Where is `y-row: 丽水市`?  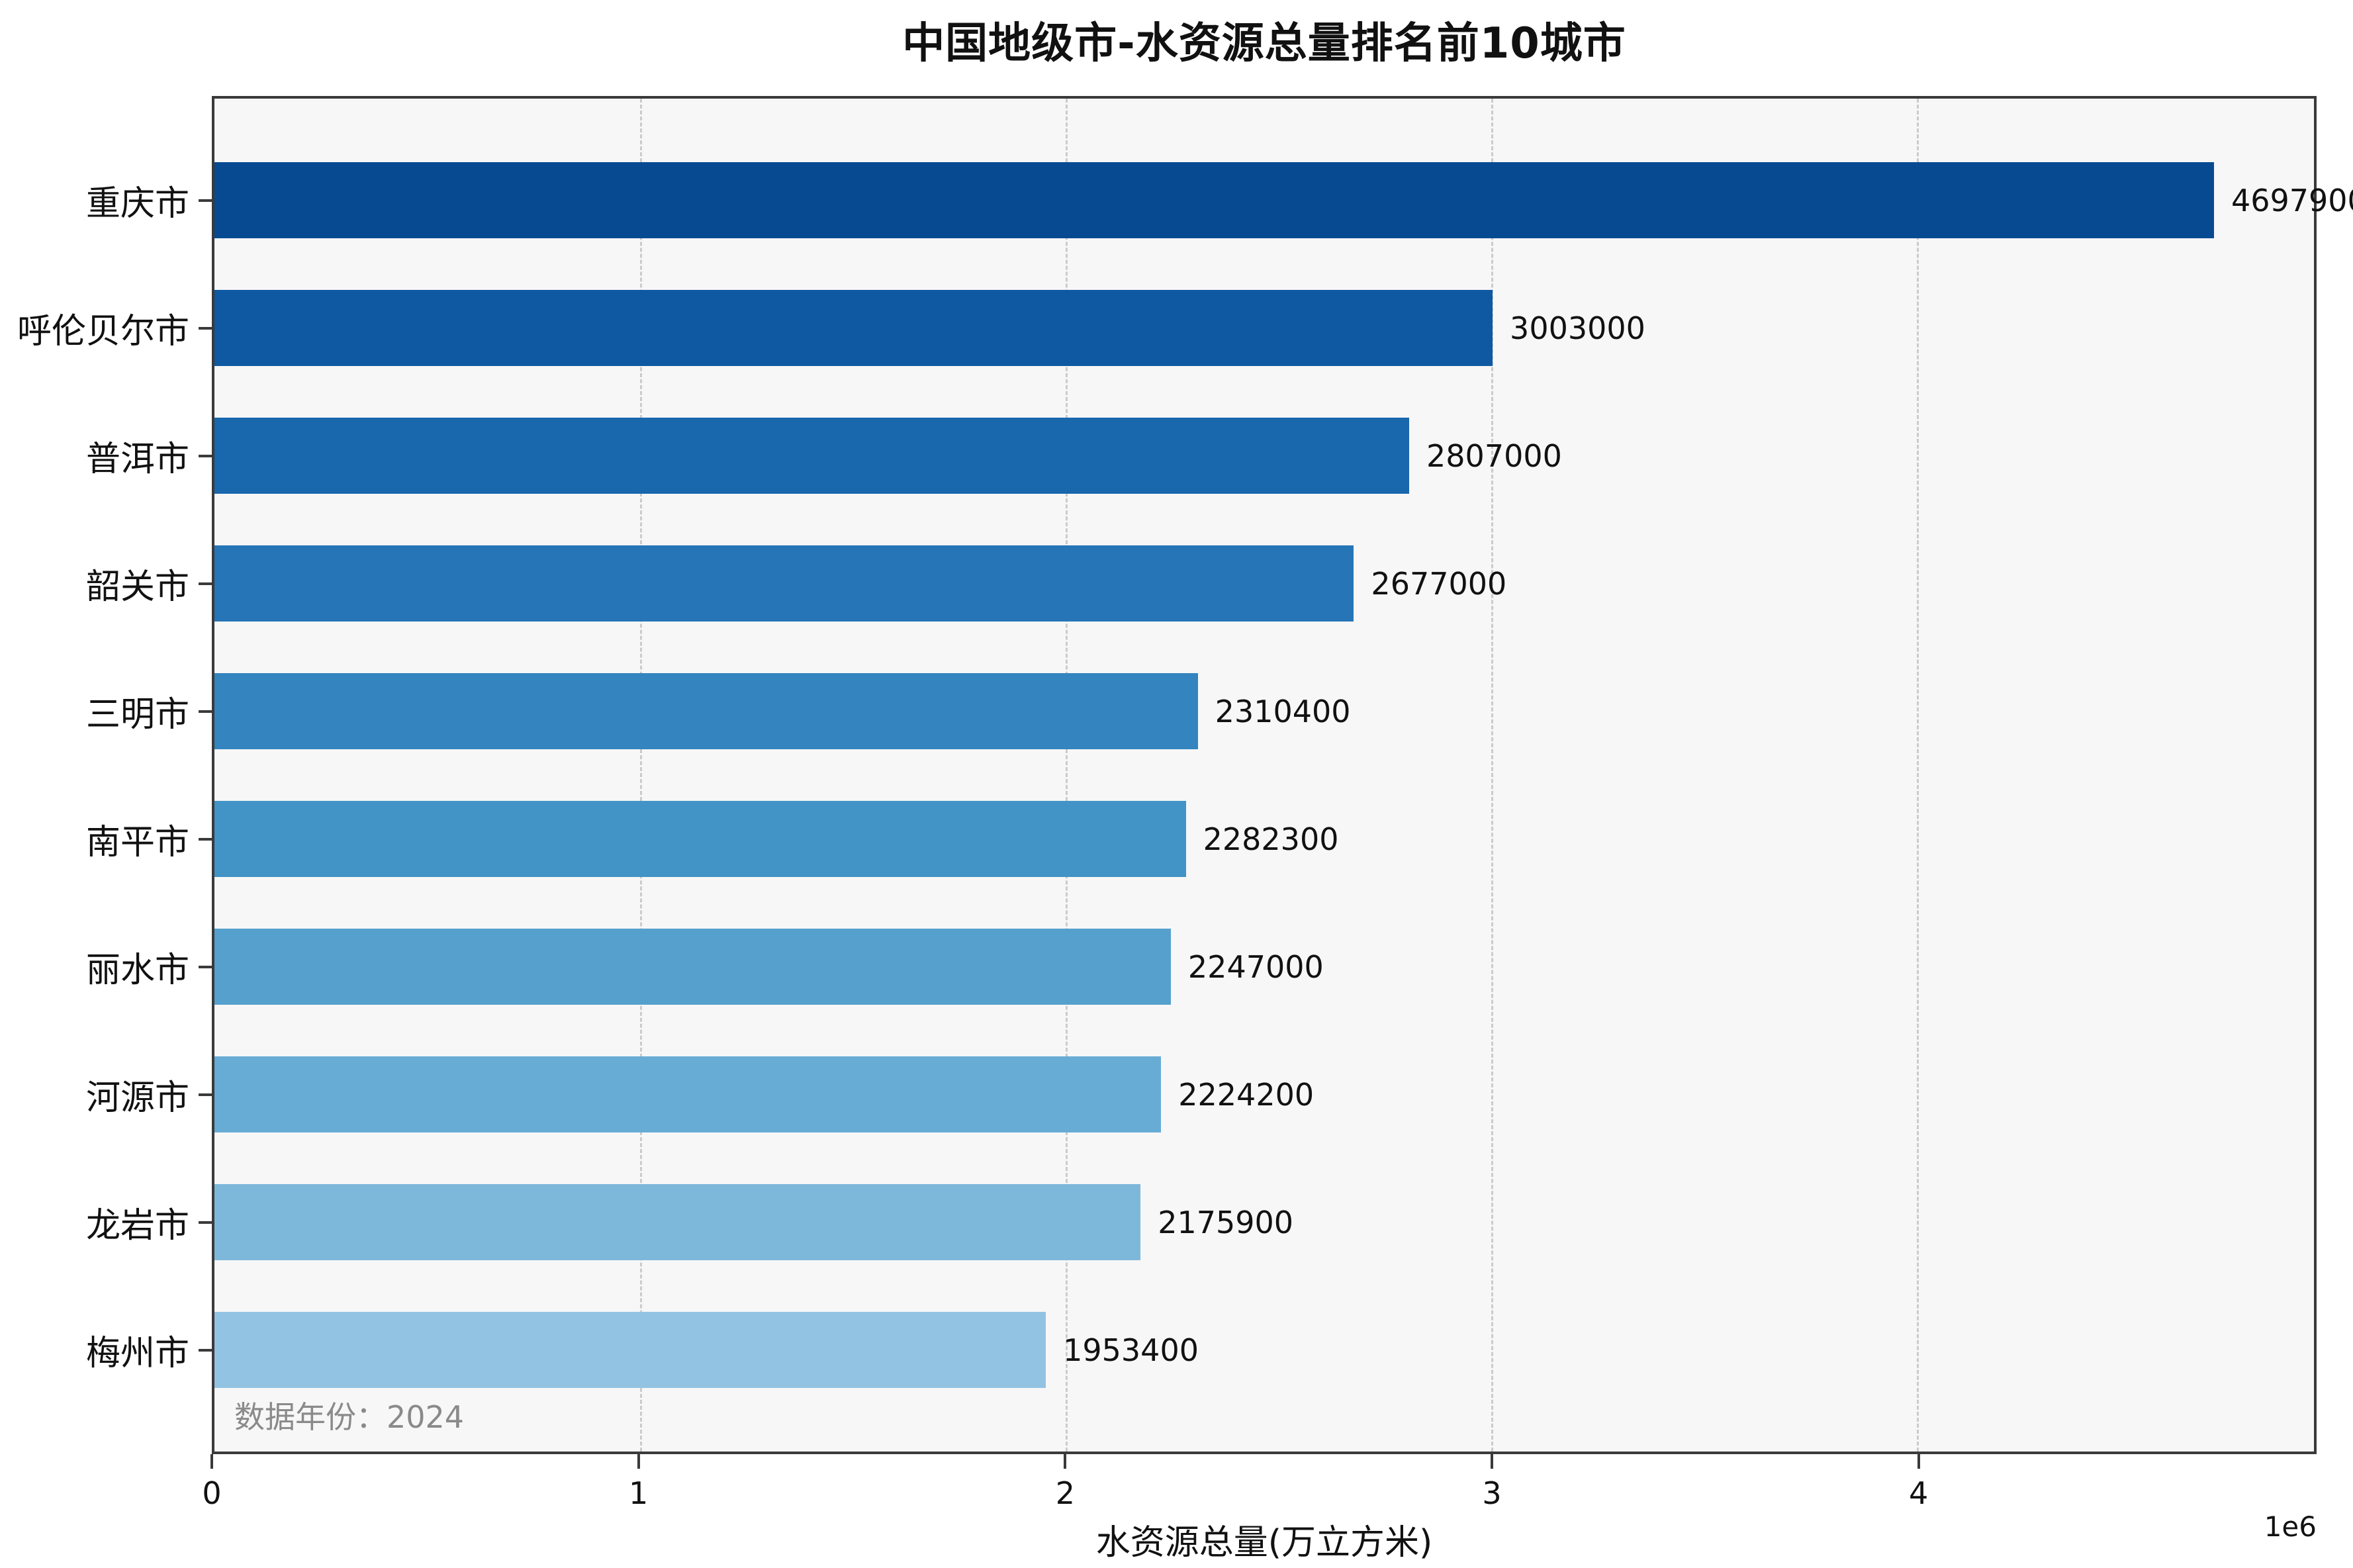 y-row: 丽水市 is located at coordinates (106, 967).